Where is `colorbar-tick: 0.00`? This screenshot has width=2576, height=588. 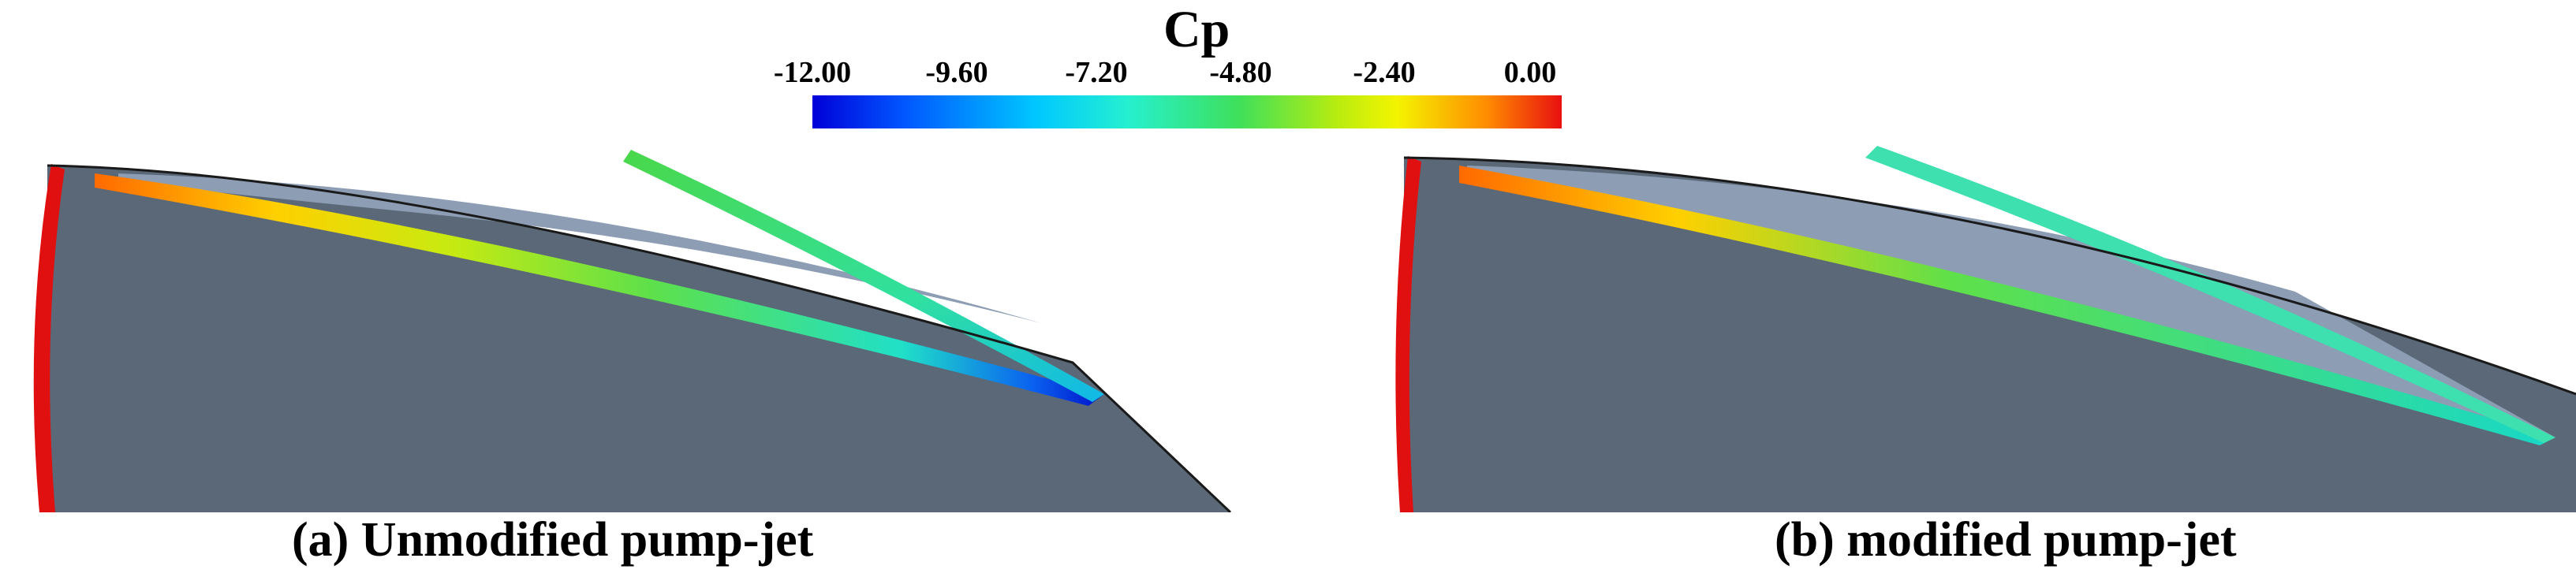
colorbar-tick: 0.00 is located at coordinates (1530, 72).